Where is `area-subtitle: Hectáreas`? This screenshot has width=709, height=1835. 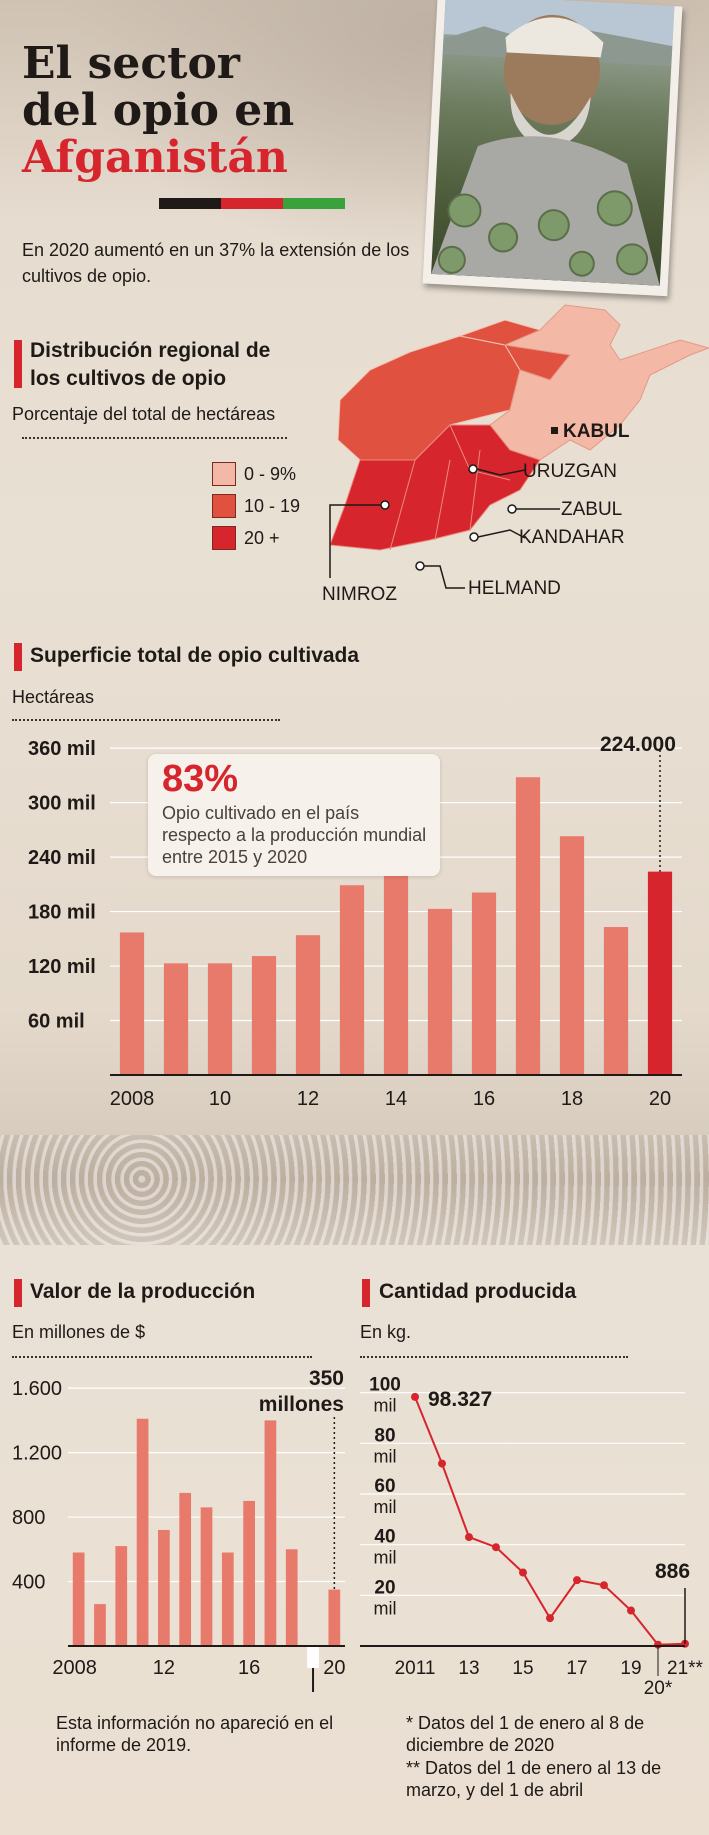 area-subtitle: Hectáreas is located at coordinates (53, 697).